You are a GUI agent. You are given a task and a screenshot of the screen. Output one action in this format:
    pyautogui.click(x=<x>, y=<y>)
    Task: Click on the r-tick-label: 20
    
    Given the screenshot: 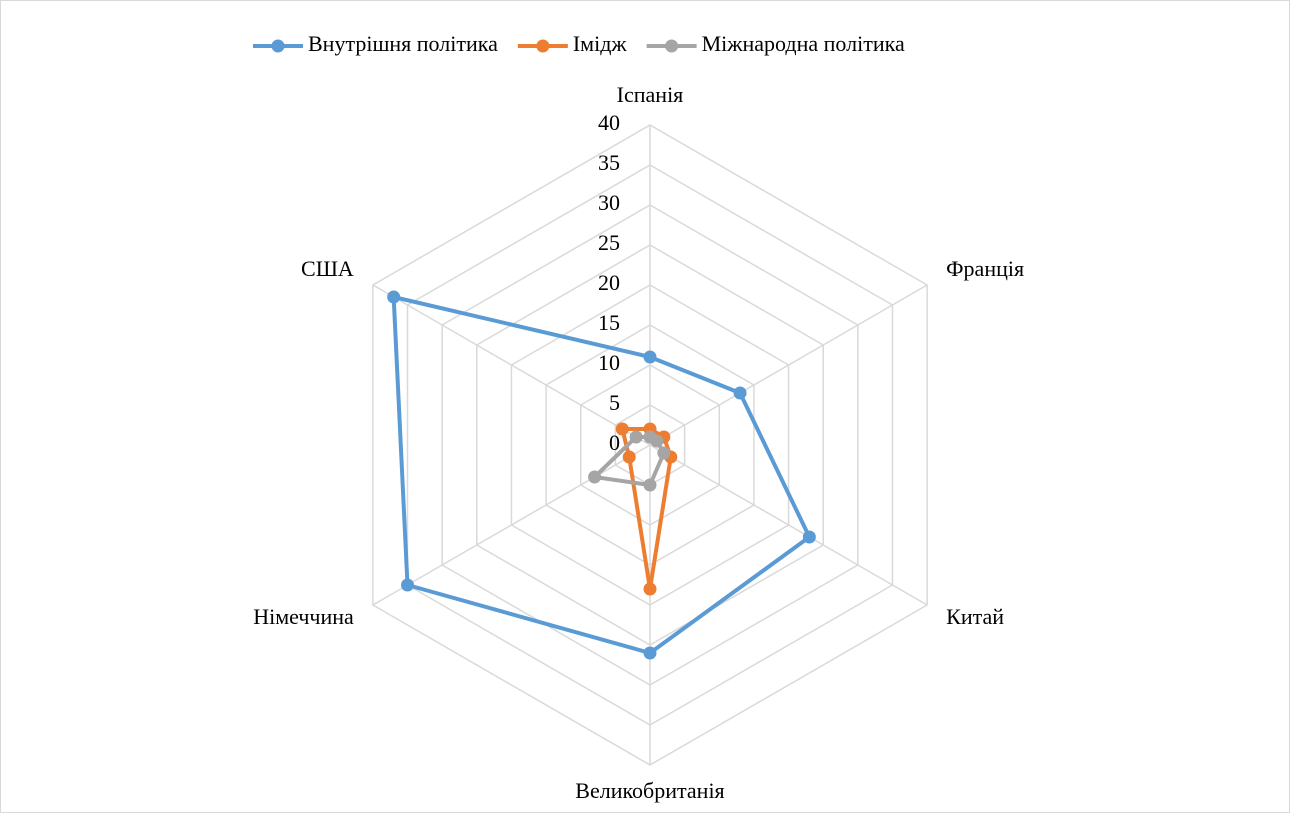 What is the action you would take?
    pyautogui.click(x=609, y=282)
    